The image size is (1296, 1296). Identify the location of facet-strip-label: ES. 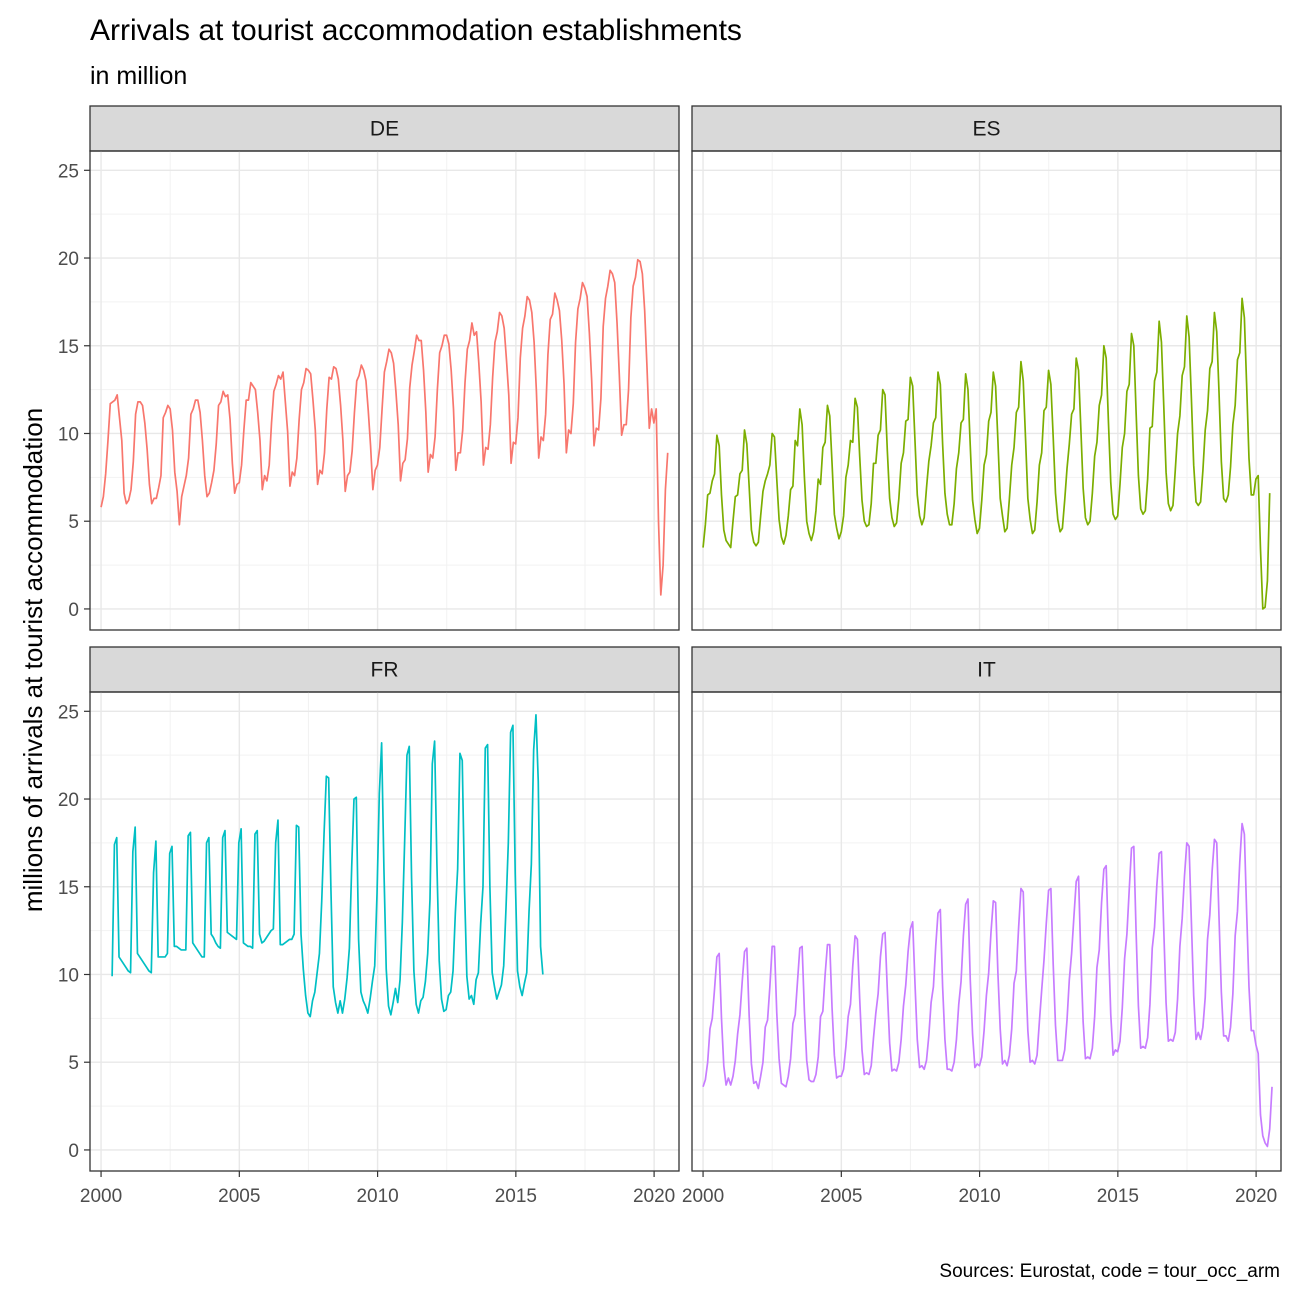
(986, 129).